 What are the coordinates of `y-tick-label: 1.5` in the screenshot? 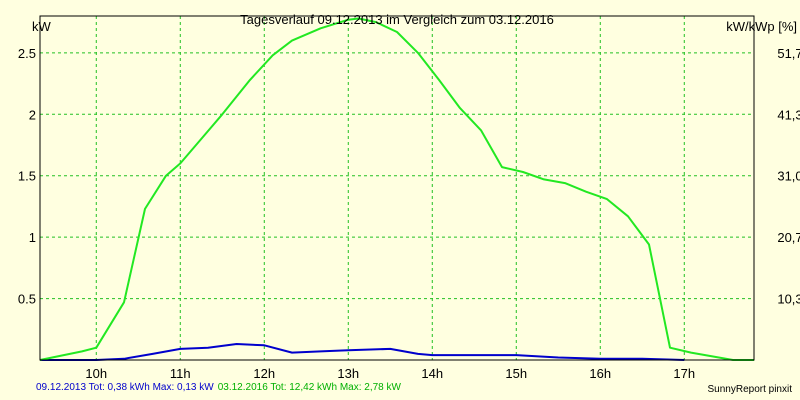 It's located at (27, 176).